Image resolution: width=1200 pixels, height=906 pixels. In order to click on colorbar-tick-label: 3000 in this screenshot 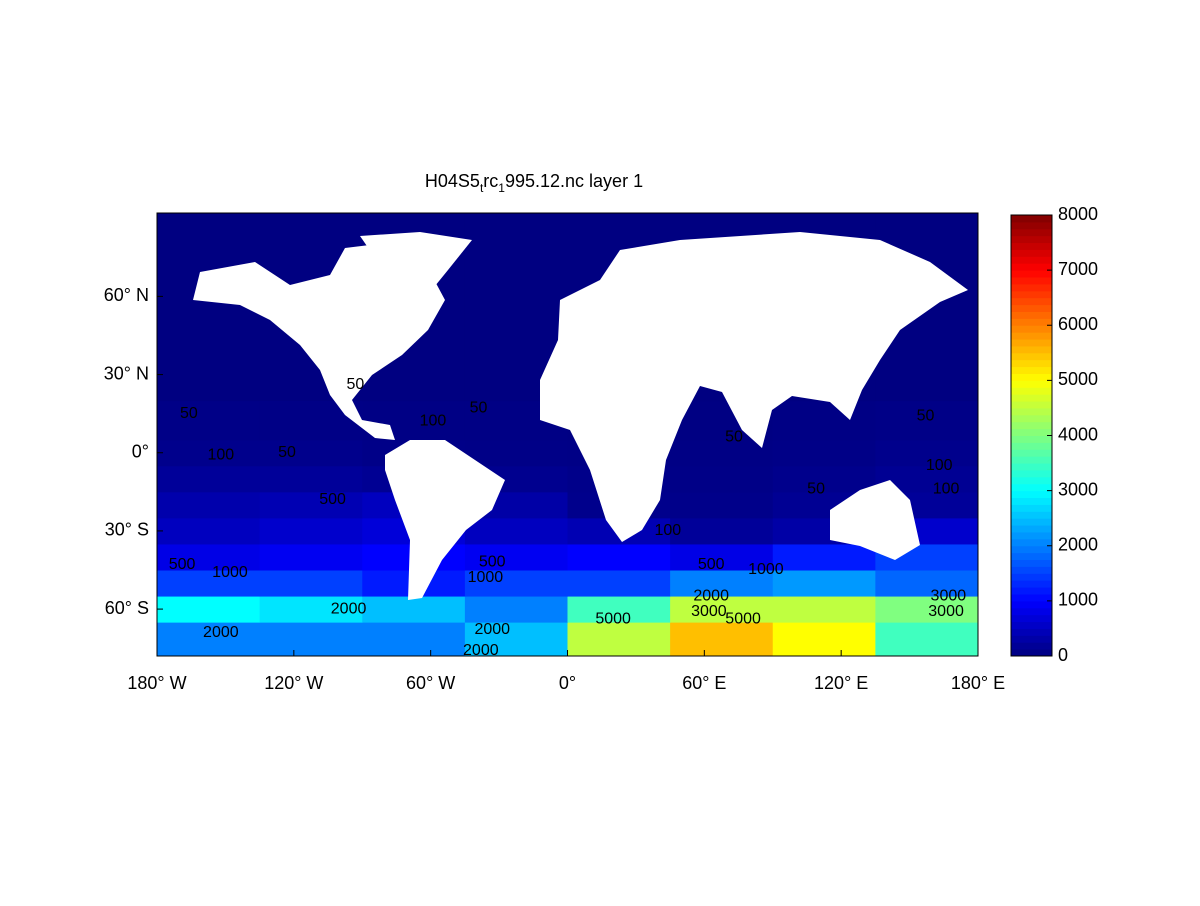, I will do `click(1078, 489)`.